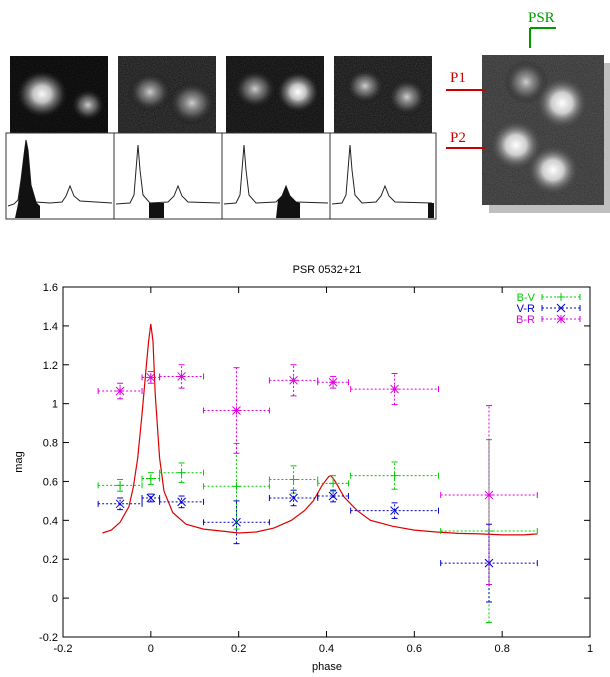  I want to click on y-tick-label: 1.4, so click(50, 327).